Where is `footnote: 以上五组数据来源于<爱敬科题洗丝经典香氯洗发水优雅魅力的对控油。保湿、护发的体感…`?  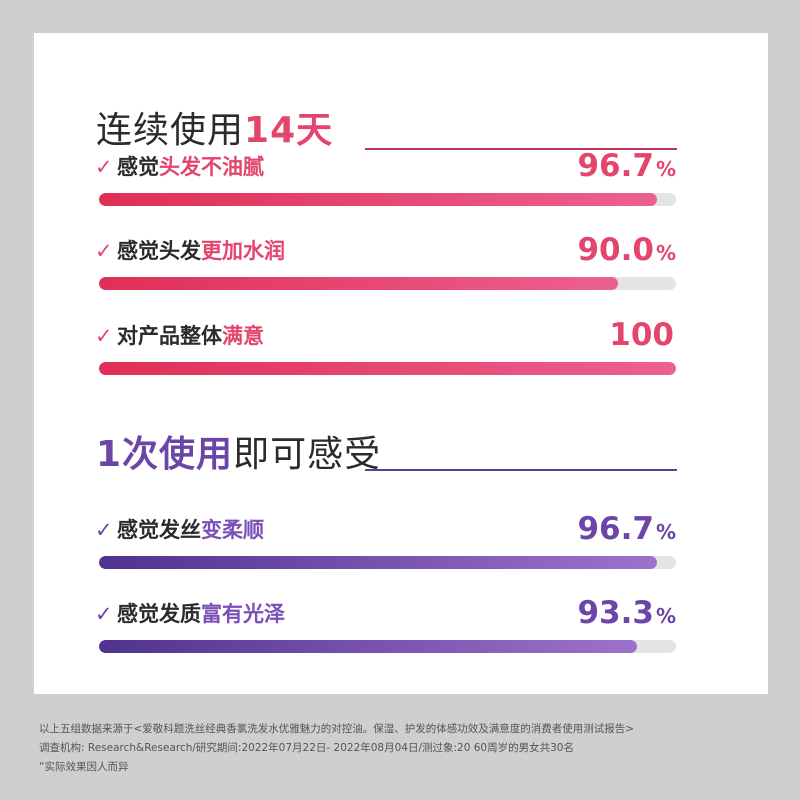 footnote: 以上五组数据来源于<爱敬科题洗丝经典香氯洗发水优雅魅力的对控油。保湿、护发的体感… is located at coordinates (409, 748).